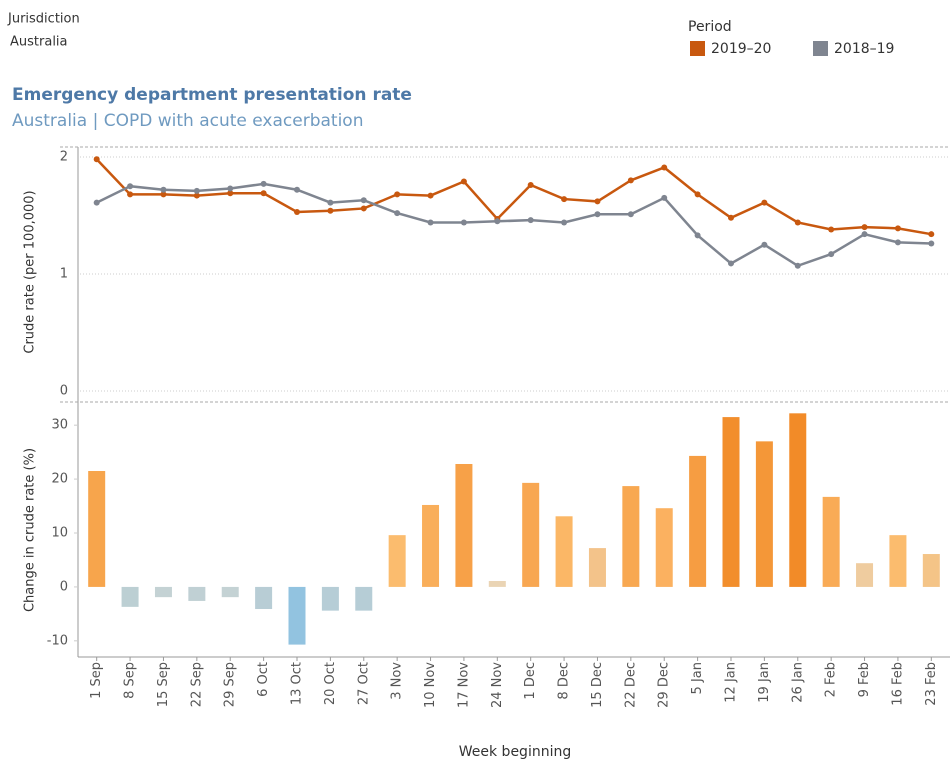 The width and height of the screenshot is (950, 763). What do you see at coordinates (897, 684) in the screenshot?
I see `x-tick-label: 16 Feb` at bounding box center [897, 684].